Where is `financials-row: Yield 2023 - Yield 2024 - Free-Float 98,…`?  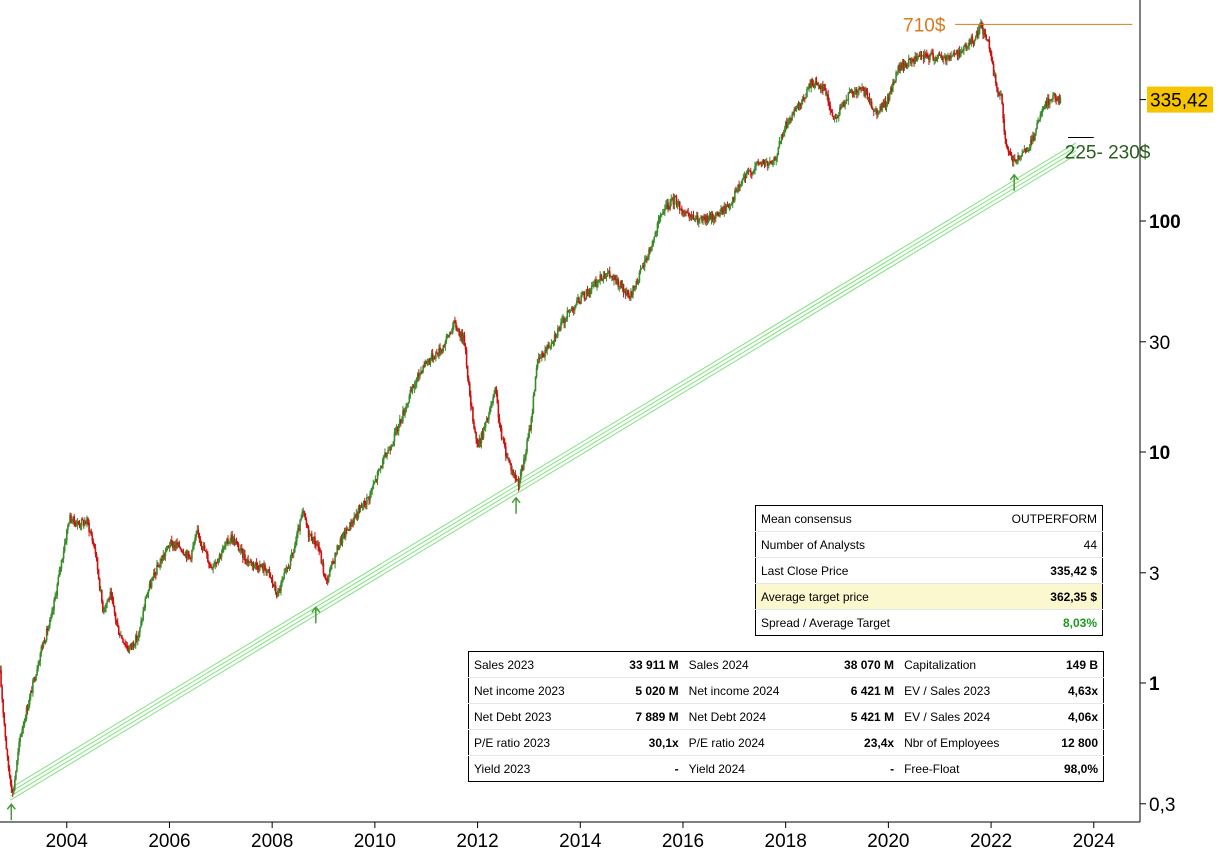 financials-row: Yield 2023 - Yield 2024 - Free-Float 98,… is located at coordinates (786, 769).